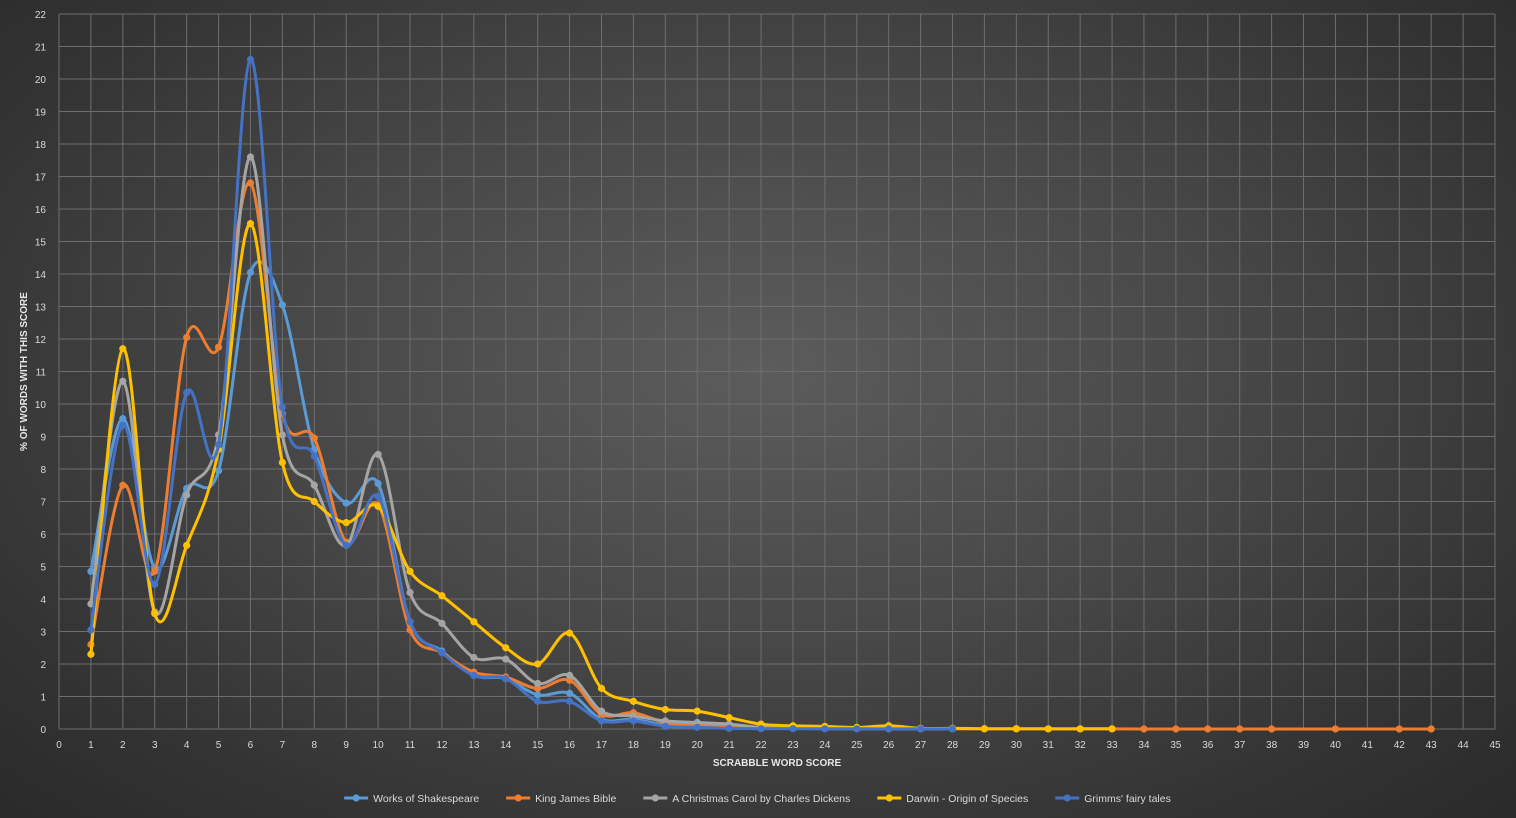  I want to click on x-tick-label: 14, so click(506, 745).